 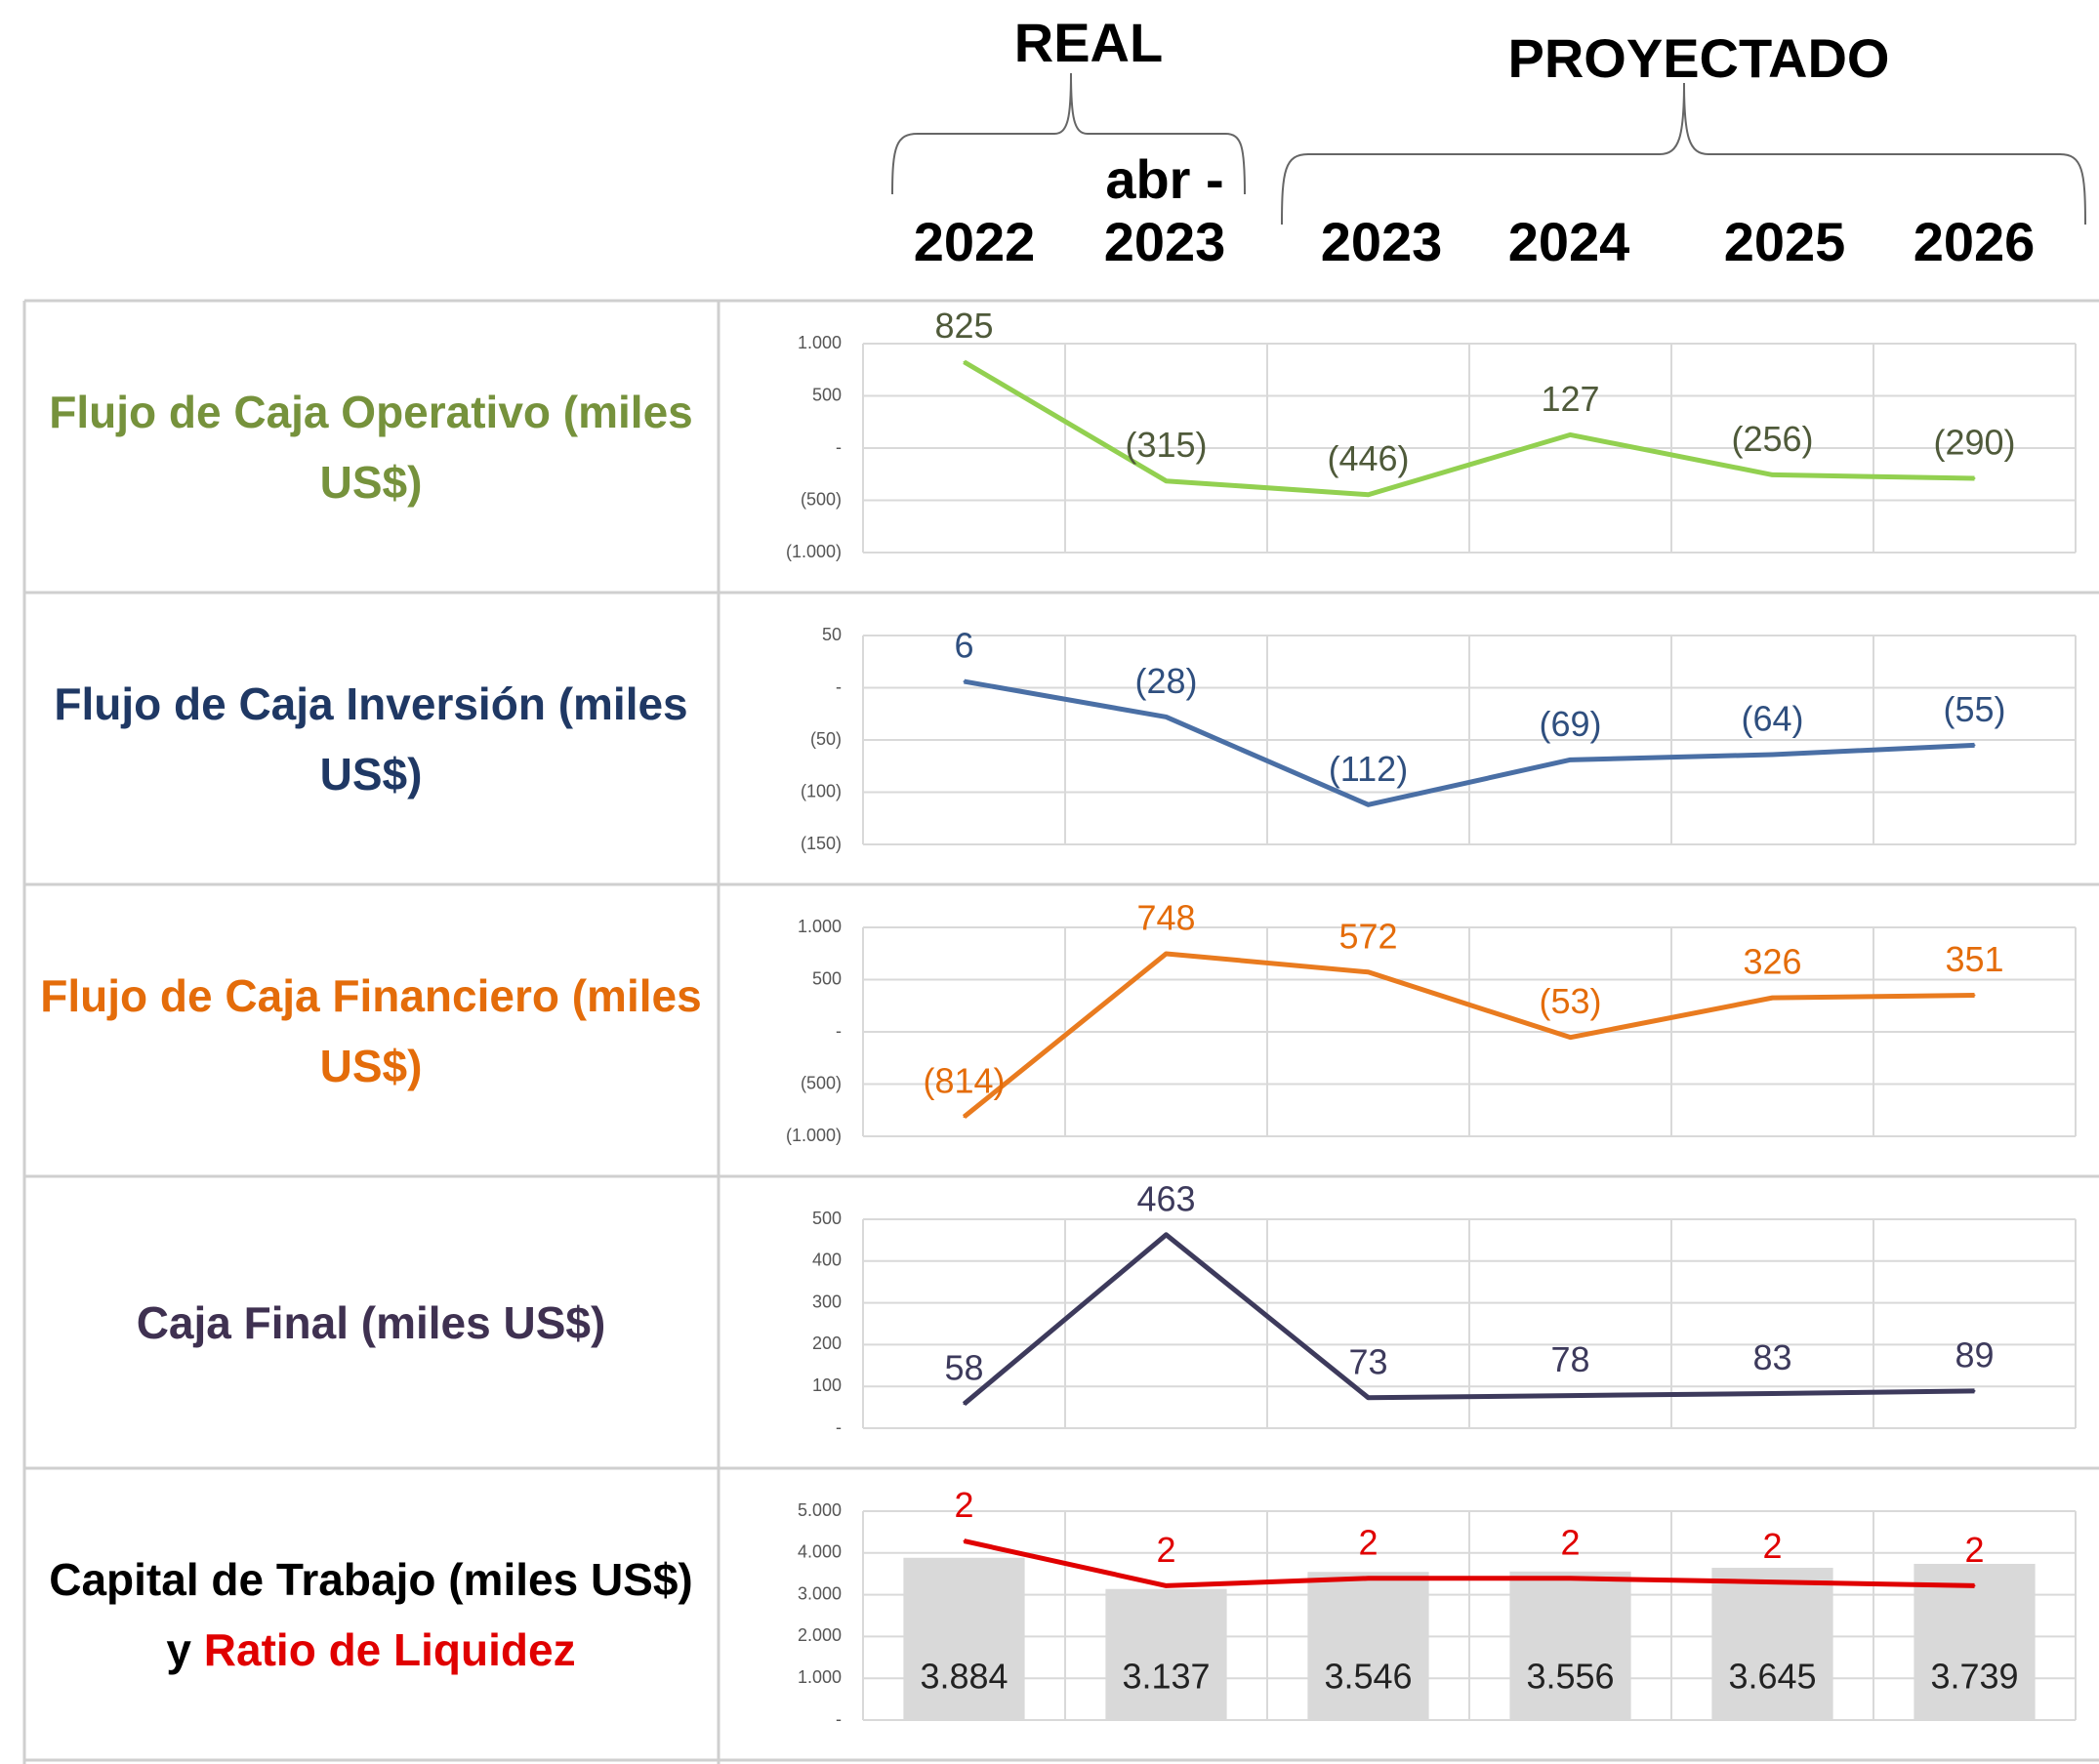 I want to click on data-label: 78, so click(x=1569, y=1359).